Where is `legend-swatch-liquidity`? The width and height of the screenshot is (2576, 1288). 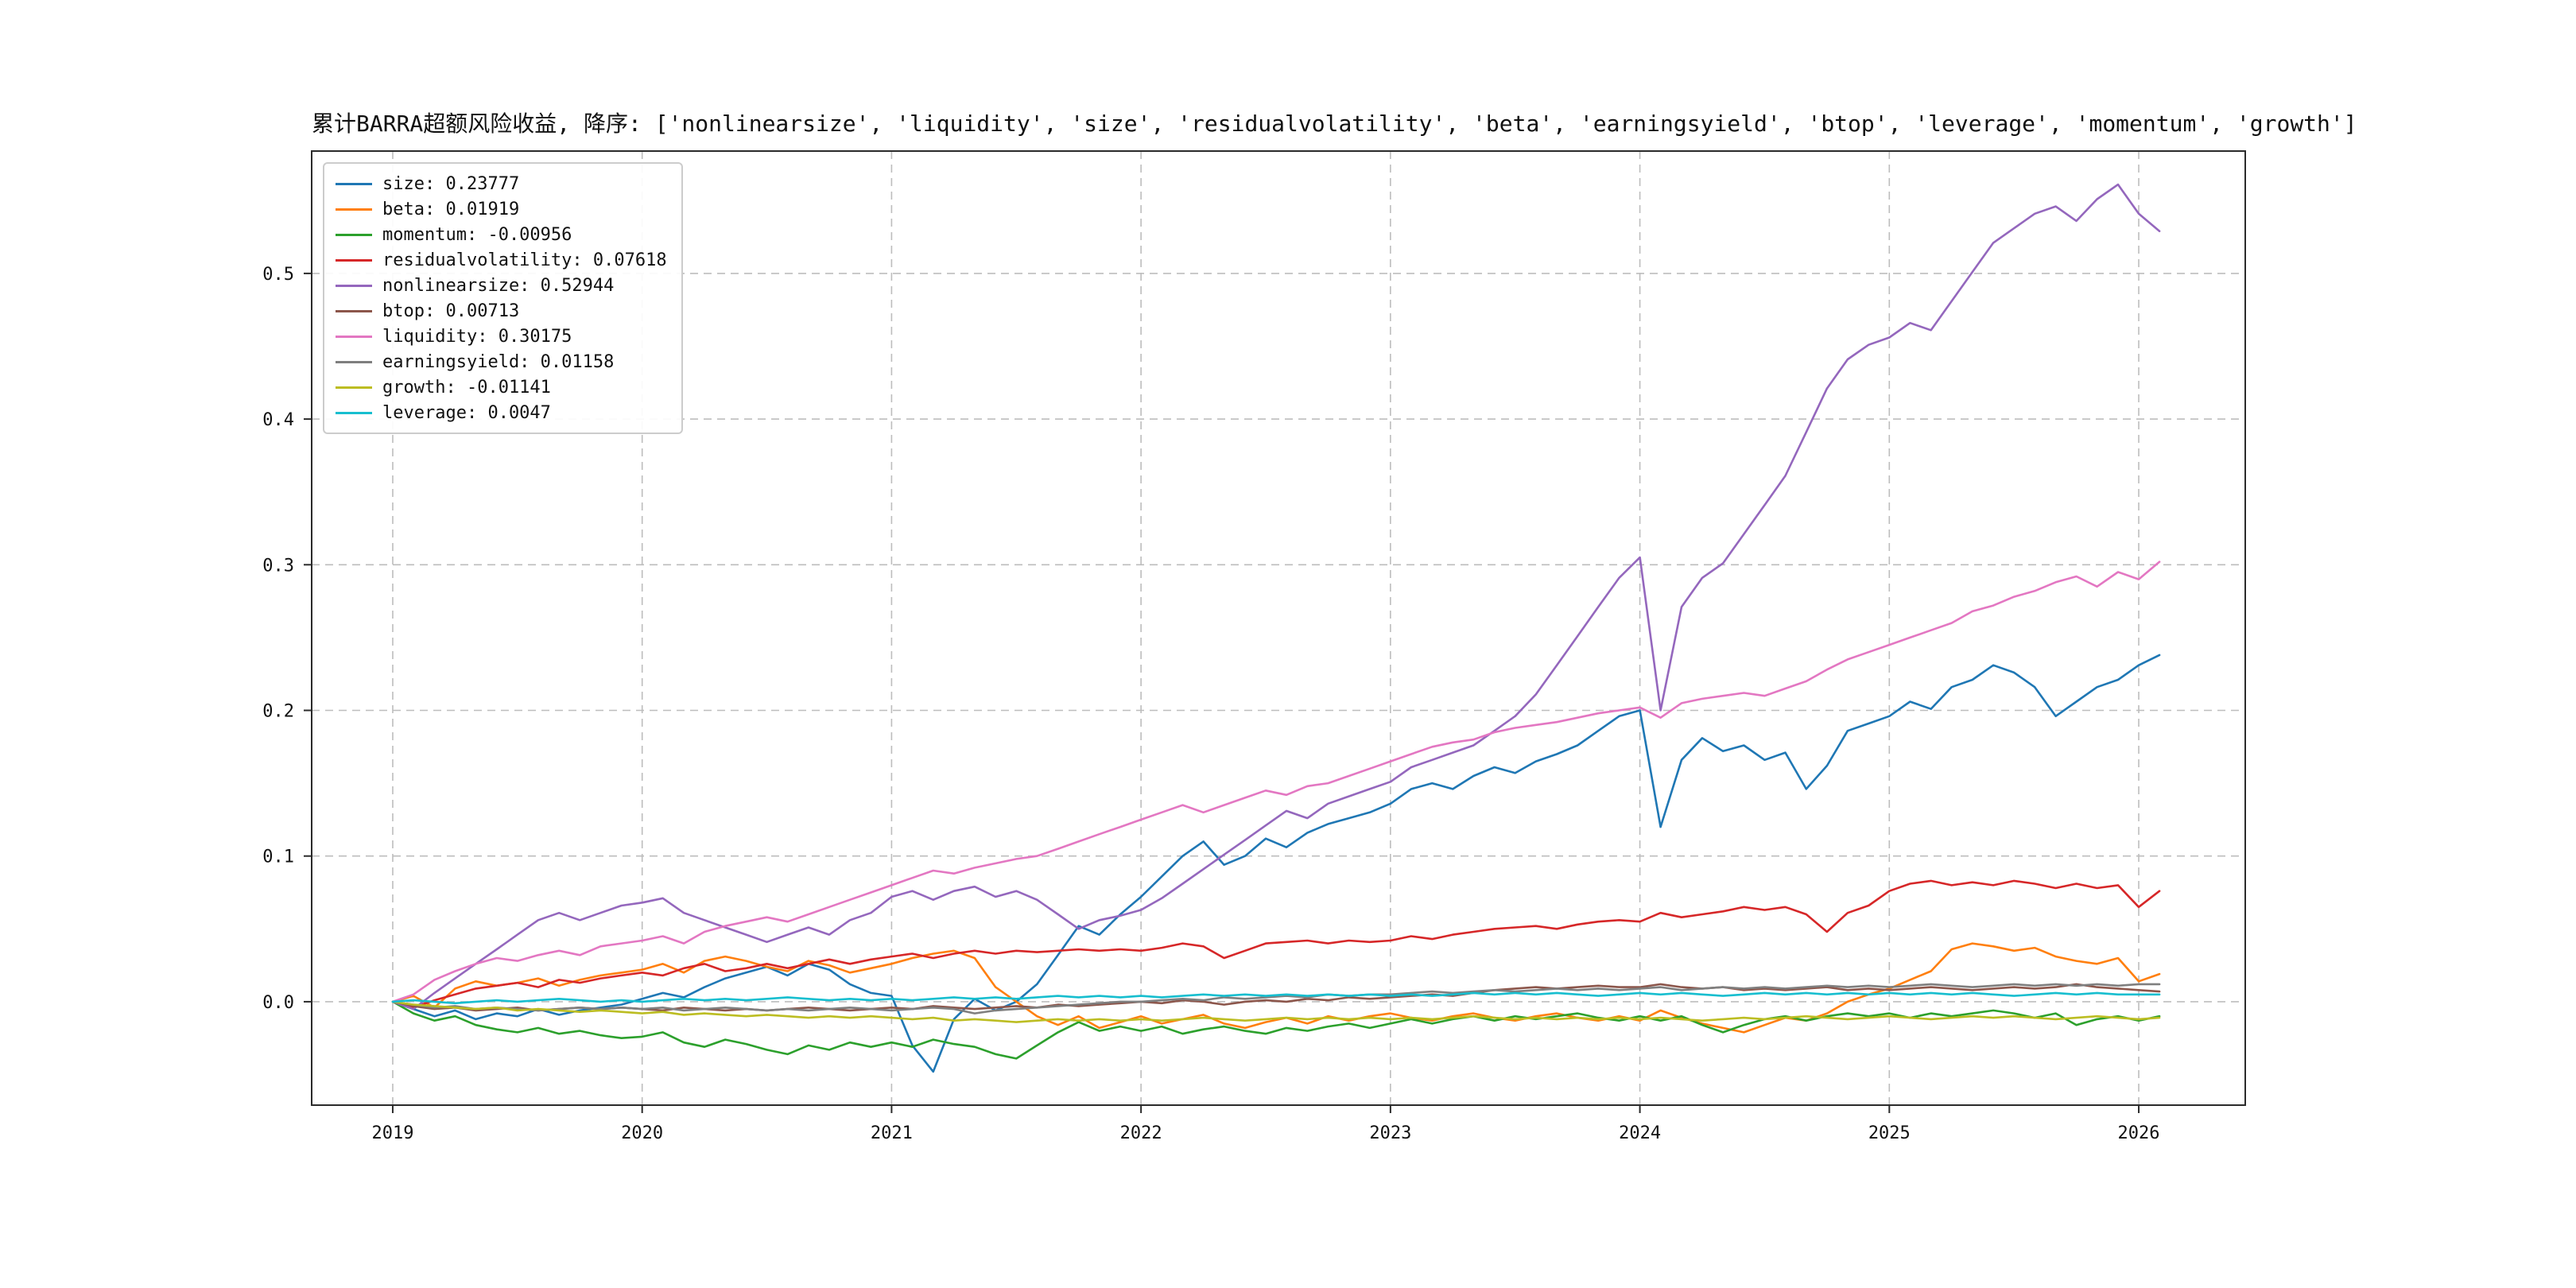 legend-swatch-liquidity is located at coordinates (354, 336).